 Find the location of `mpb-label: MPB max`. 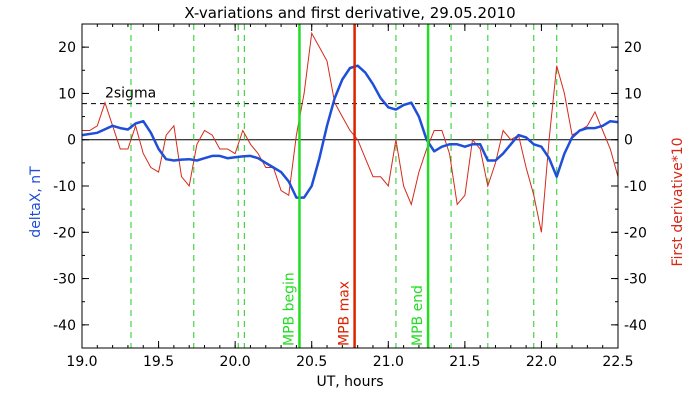

mpb-label: MPB max is located at coordinates (345, 313).